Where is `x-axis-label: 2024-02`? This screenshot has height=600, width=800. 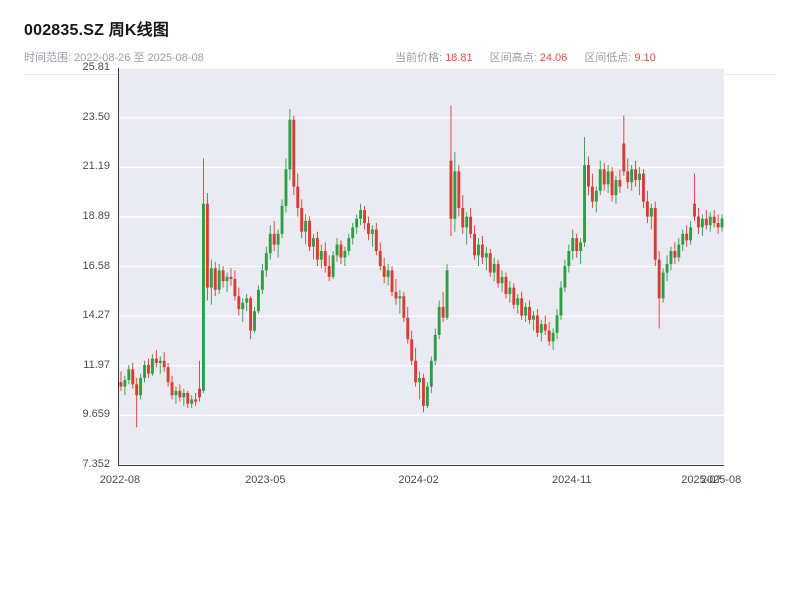 x-axis-label: 2024-02 is located at coordinates (418, 480).